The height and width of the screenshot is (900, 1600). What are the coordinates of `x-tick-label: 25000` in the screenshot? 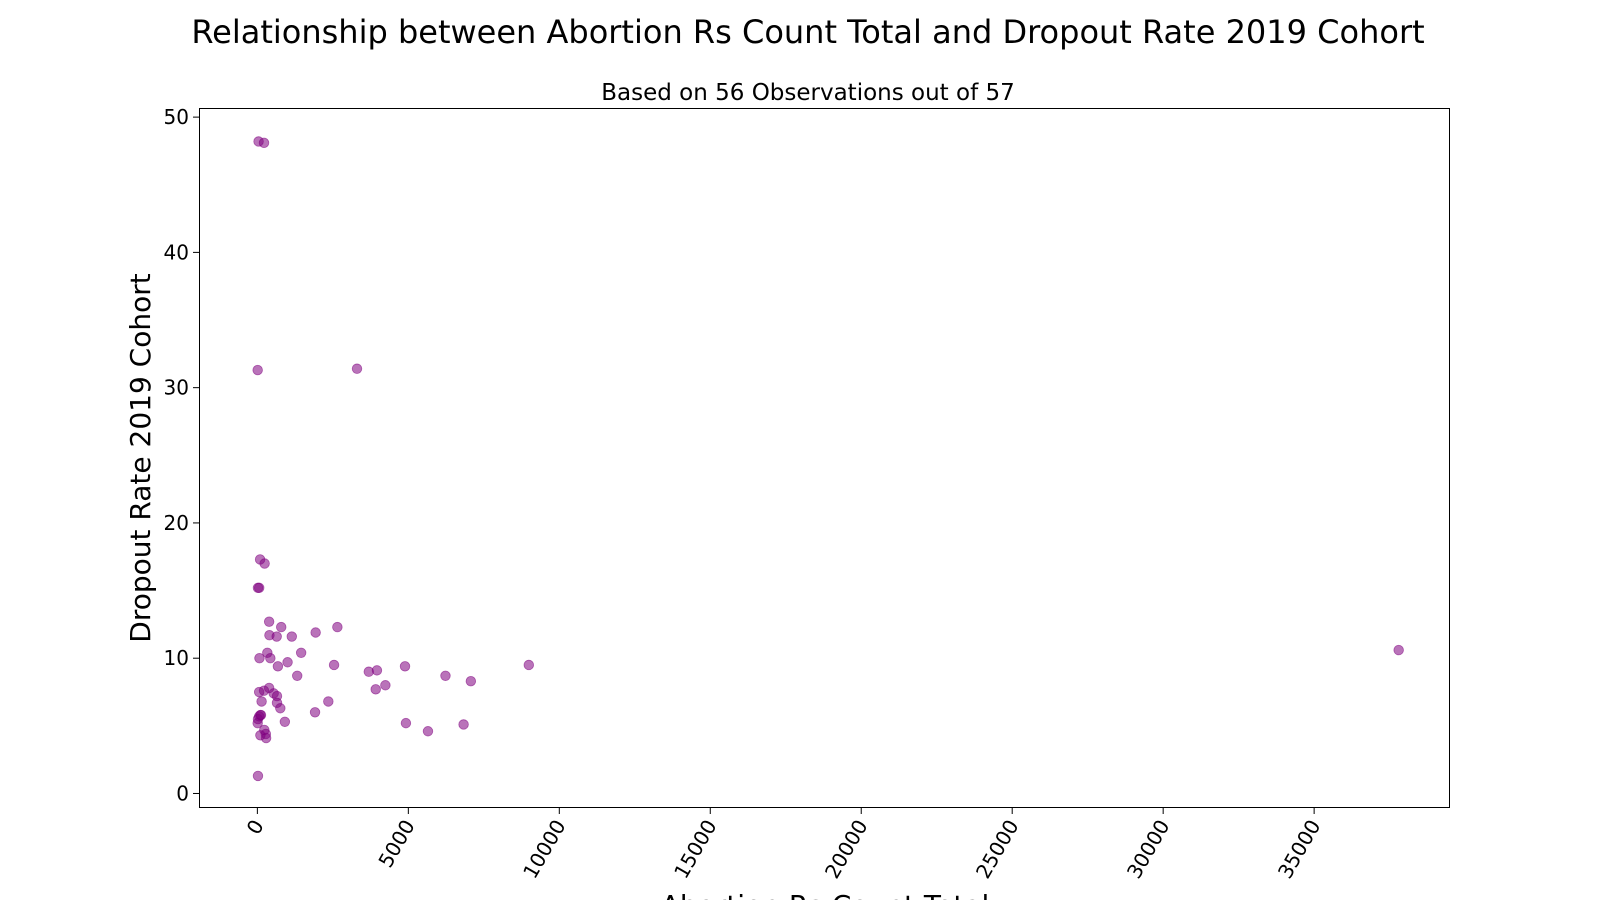 It's located at (997, 849).